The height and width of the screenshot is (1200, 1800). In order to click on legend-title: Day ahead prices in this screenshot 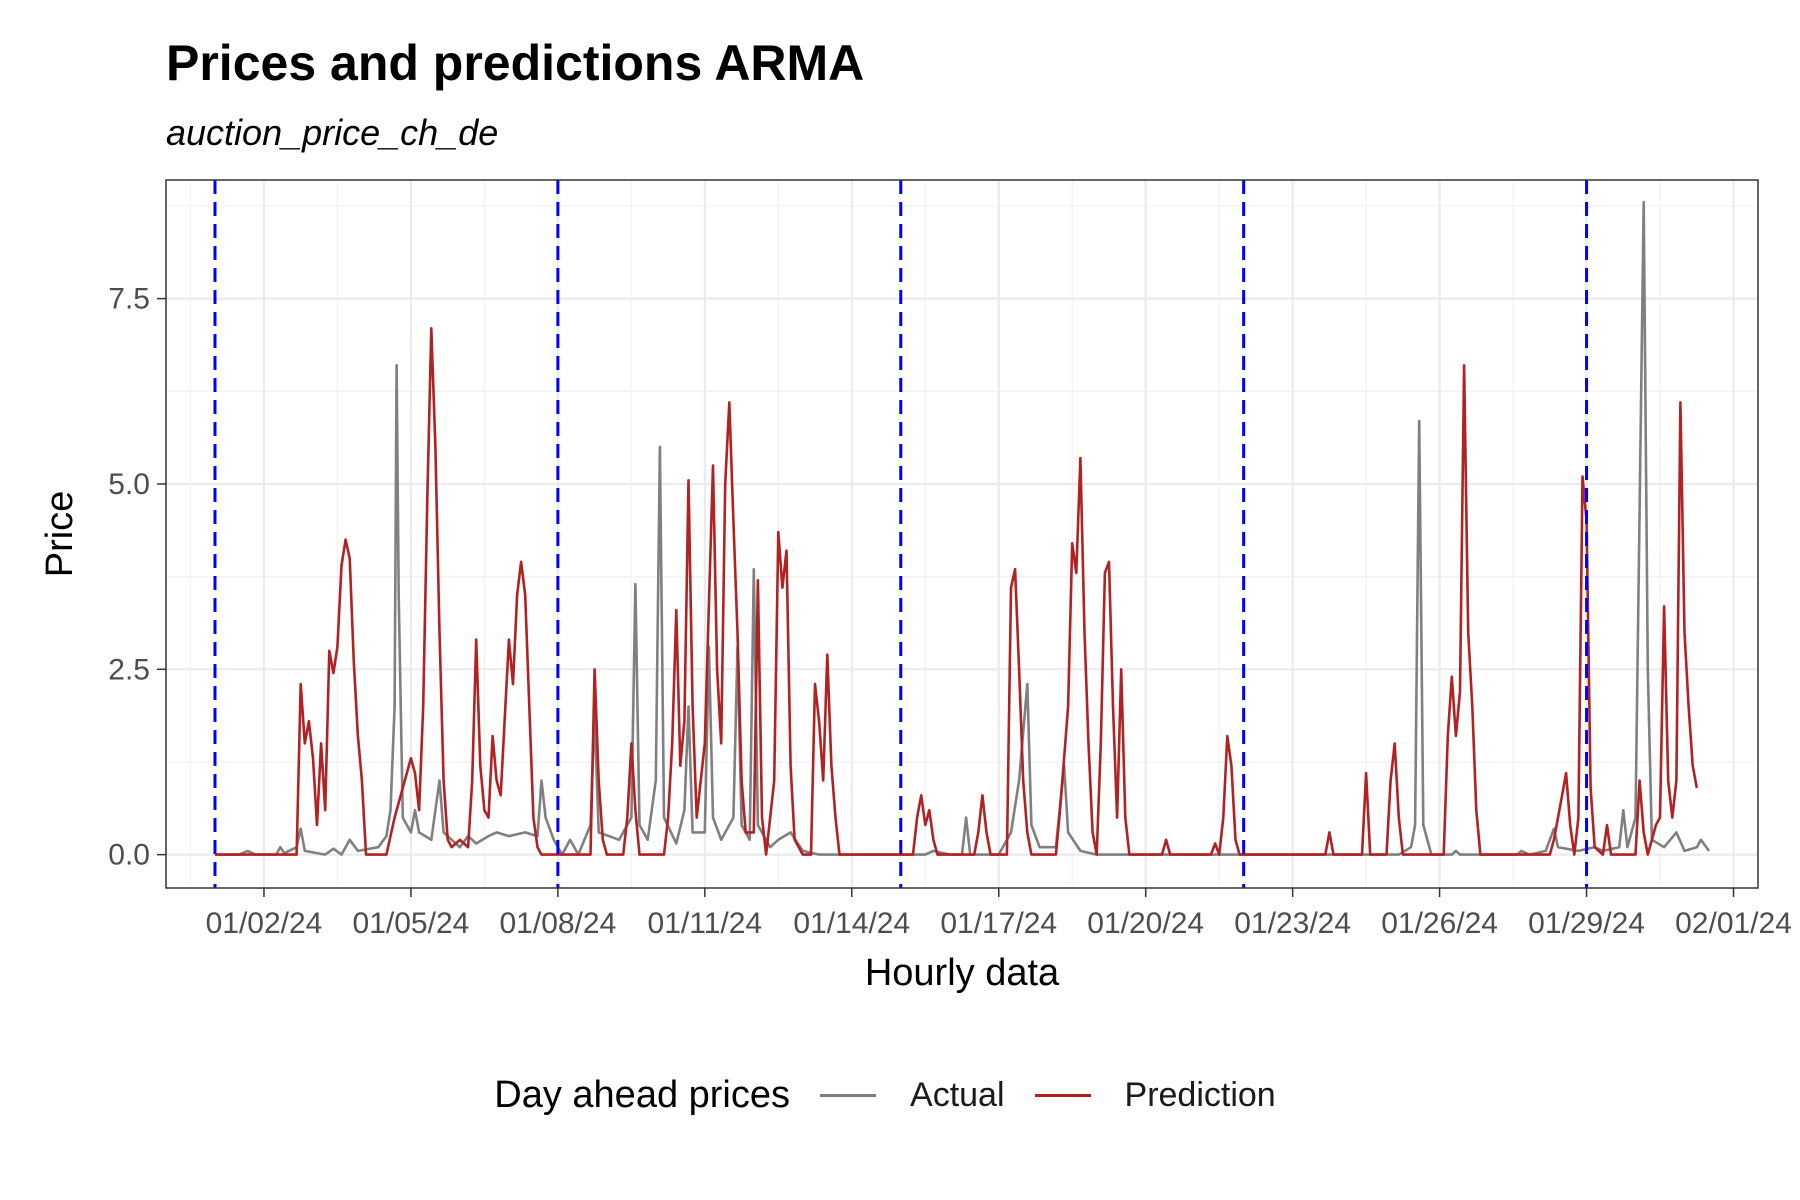, I will do `click(642, 1095)`.